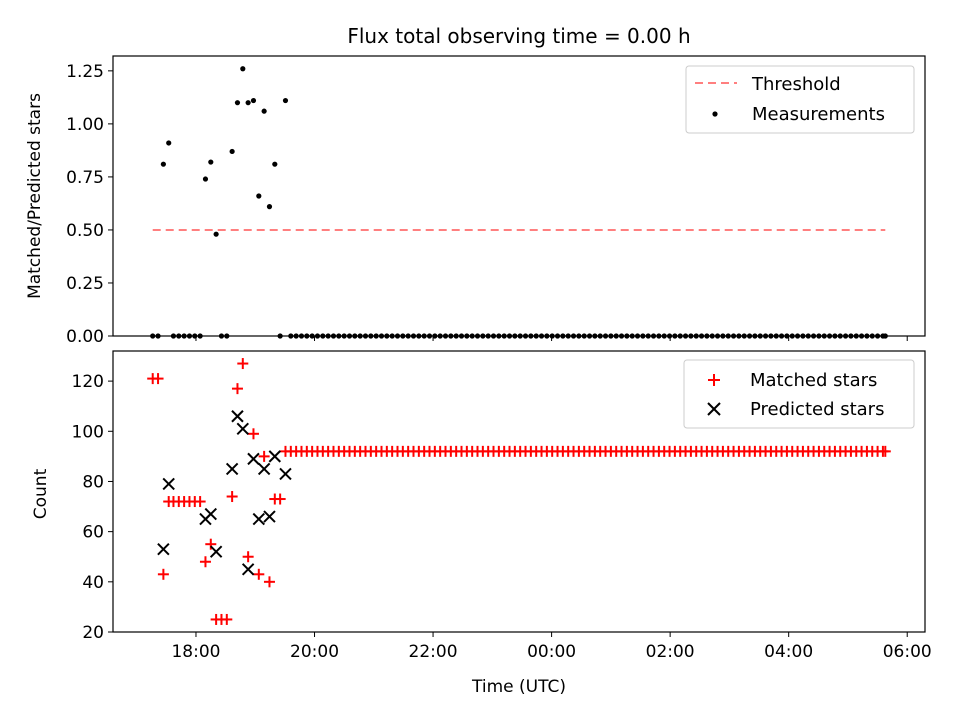 The width and height of the screenshot is (960, 720). Describe the element at coordinates (85, 284) in the screenshot. I see `top-y-tick-label: 0.25` at that location.